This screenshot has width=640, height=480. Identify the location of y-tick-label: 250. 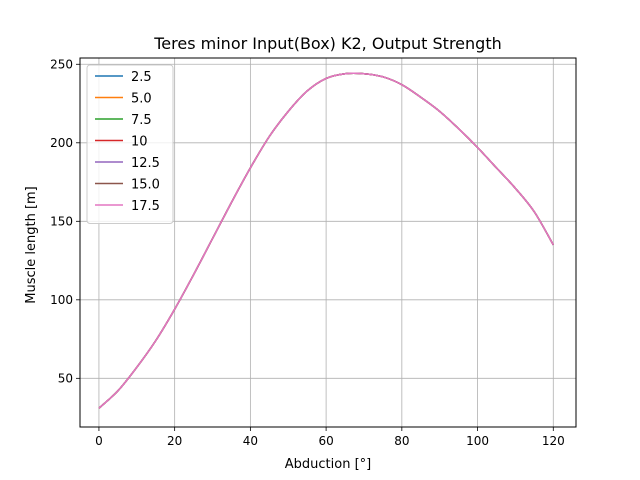
(61, 64).